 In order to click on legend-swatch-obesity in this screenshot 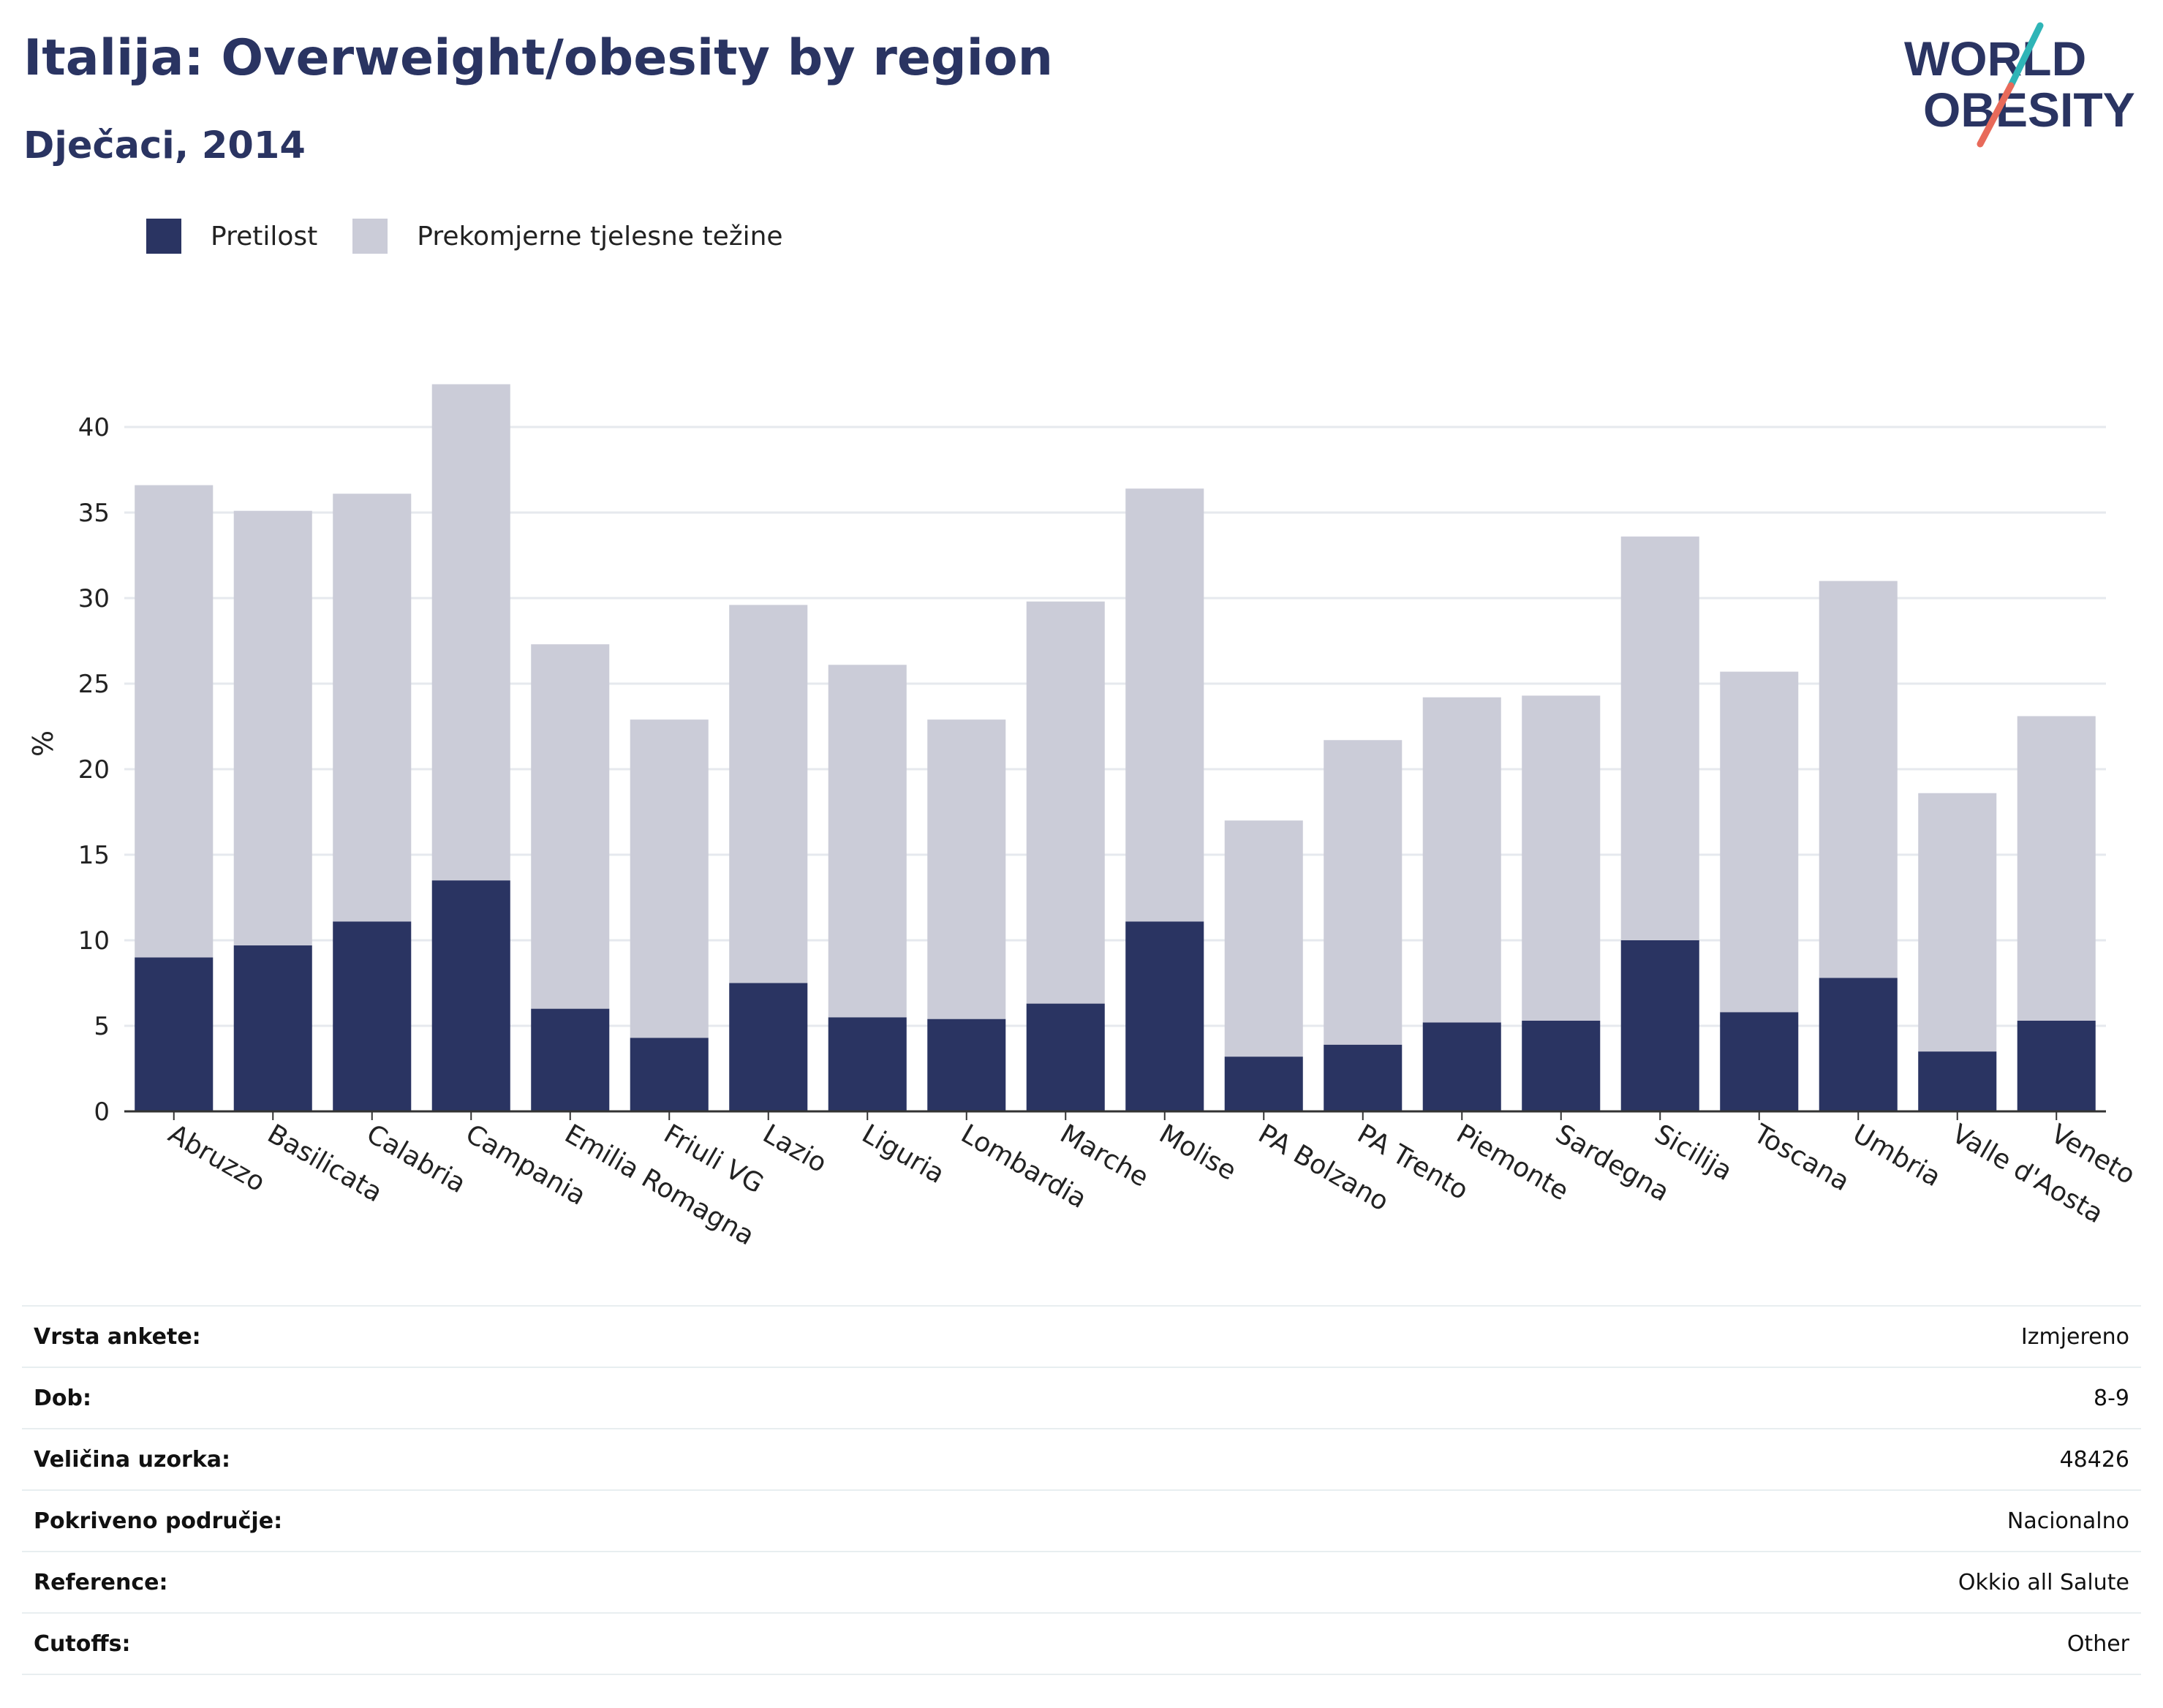, I will do `click(164, 236)`.